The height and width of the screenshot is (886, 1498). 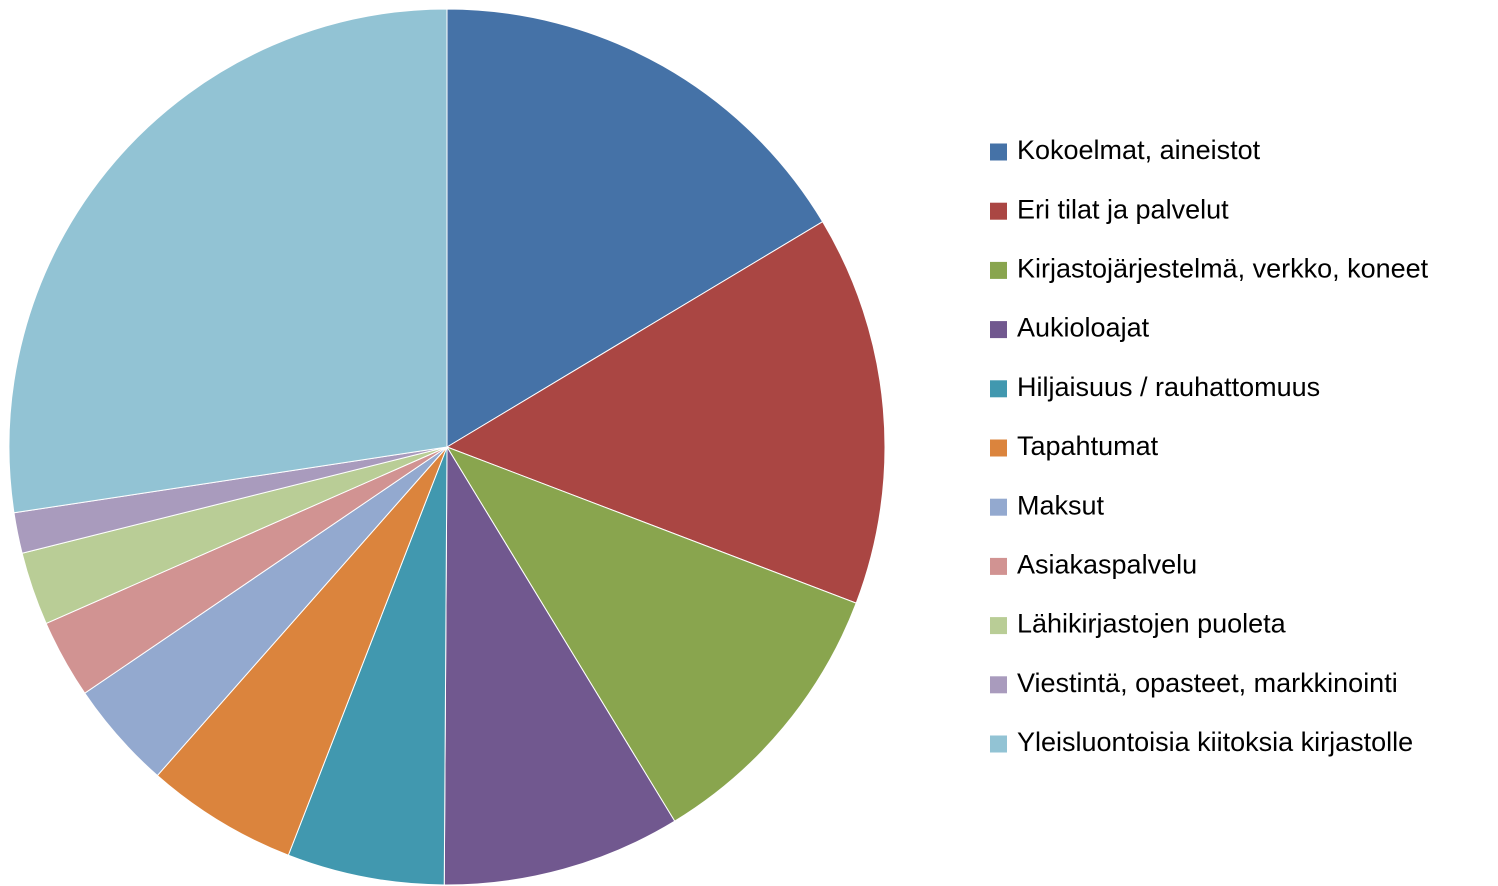 What do you see at coordinates (1061, 505) in the screenshot?
I see `legend-label: Maksut` at bounding box center [1061, 505].